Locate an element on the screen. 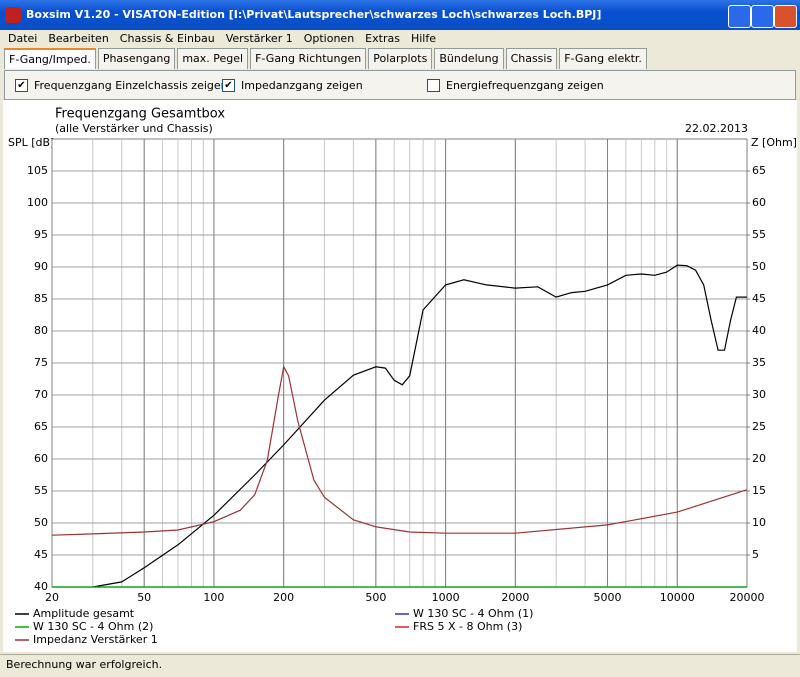 The width and height of the screenshot is (800, 677). y2-tick-label: 50 is located at coordinates (759, 266).